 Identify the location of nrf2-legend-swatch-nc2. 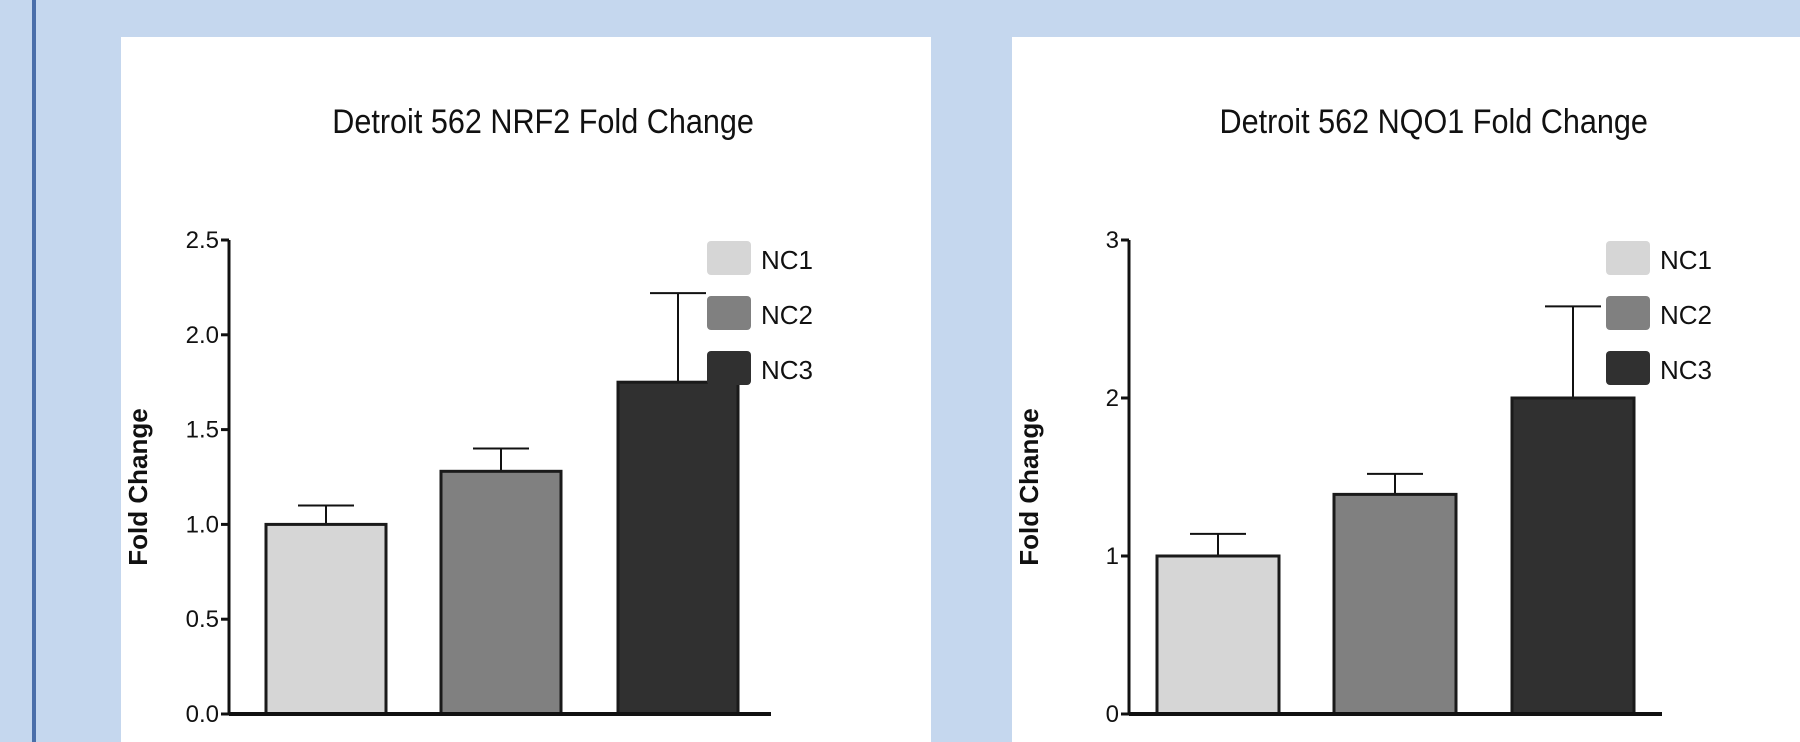
(729, 313).